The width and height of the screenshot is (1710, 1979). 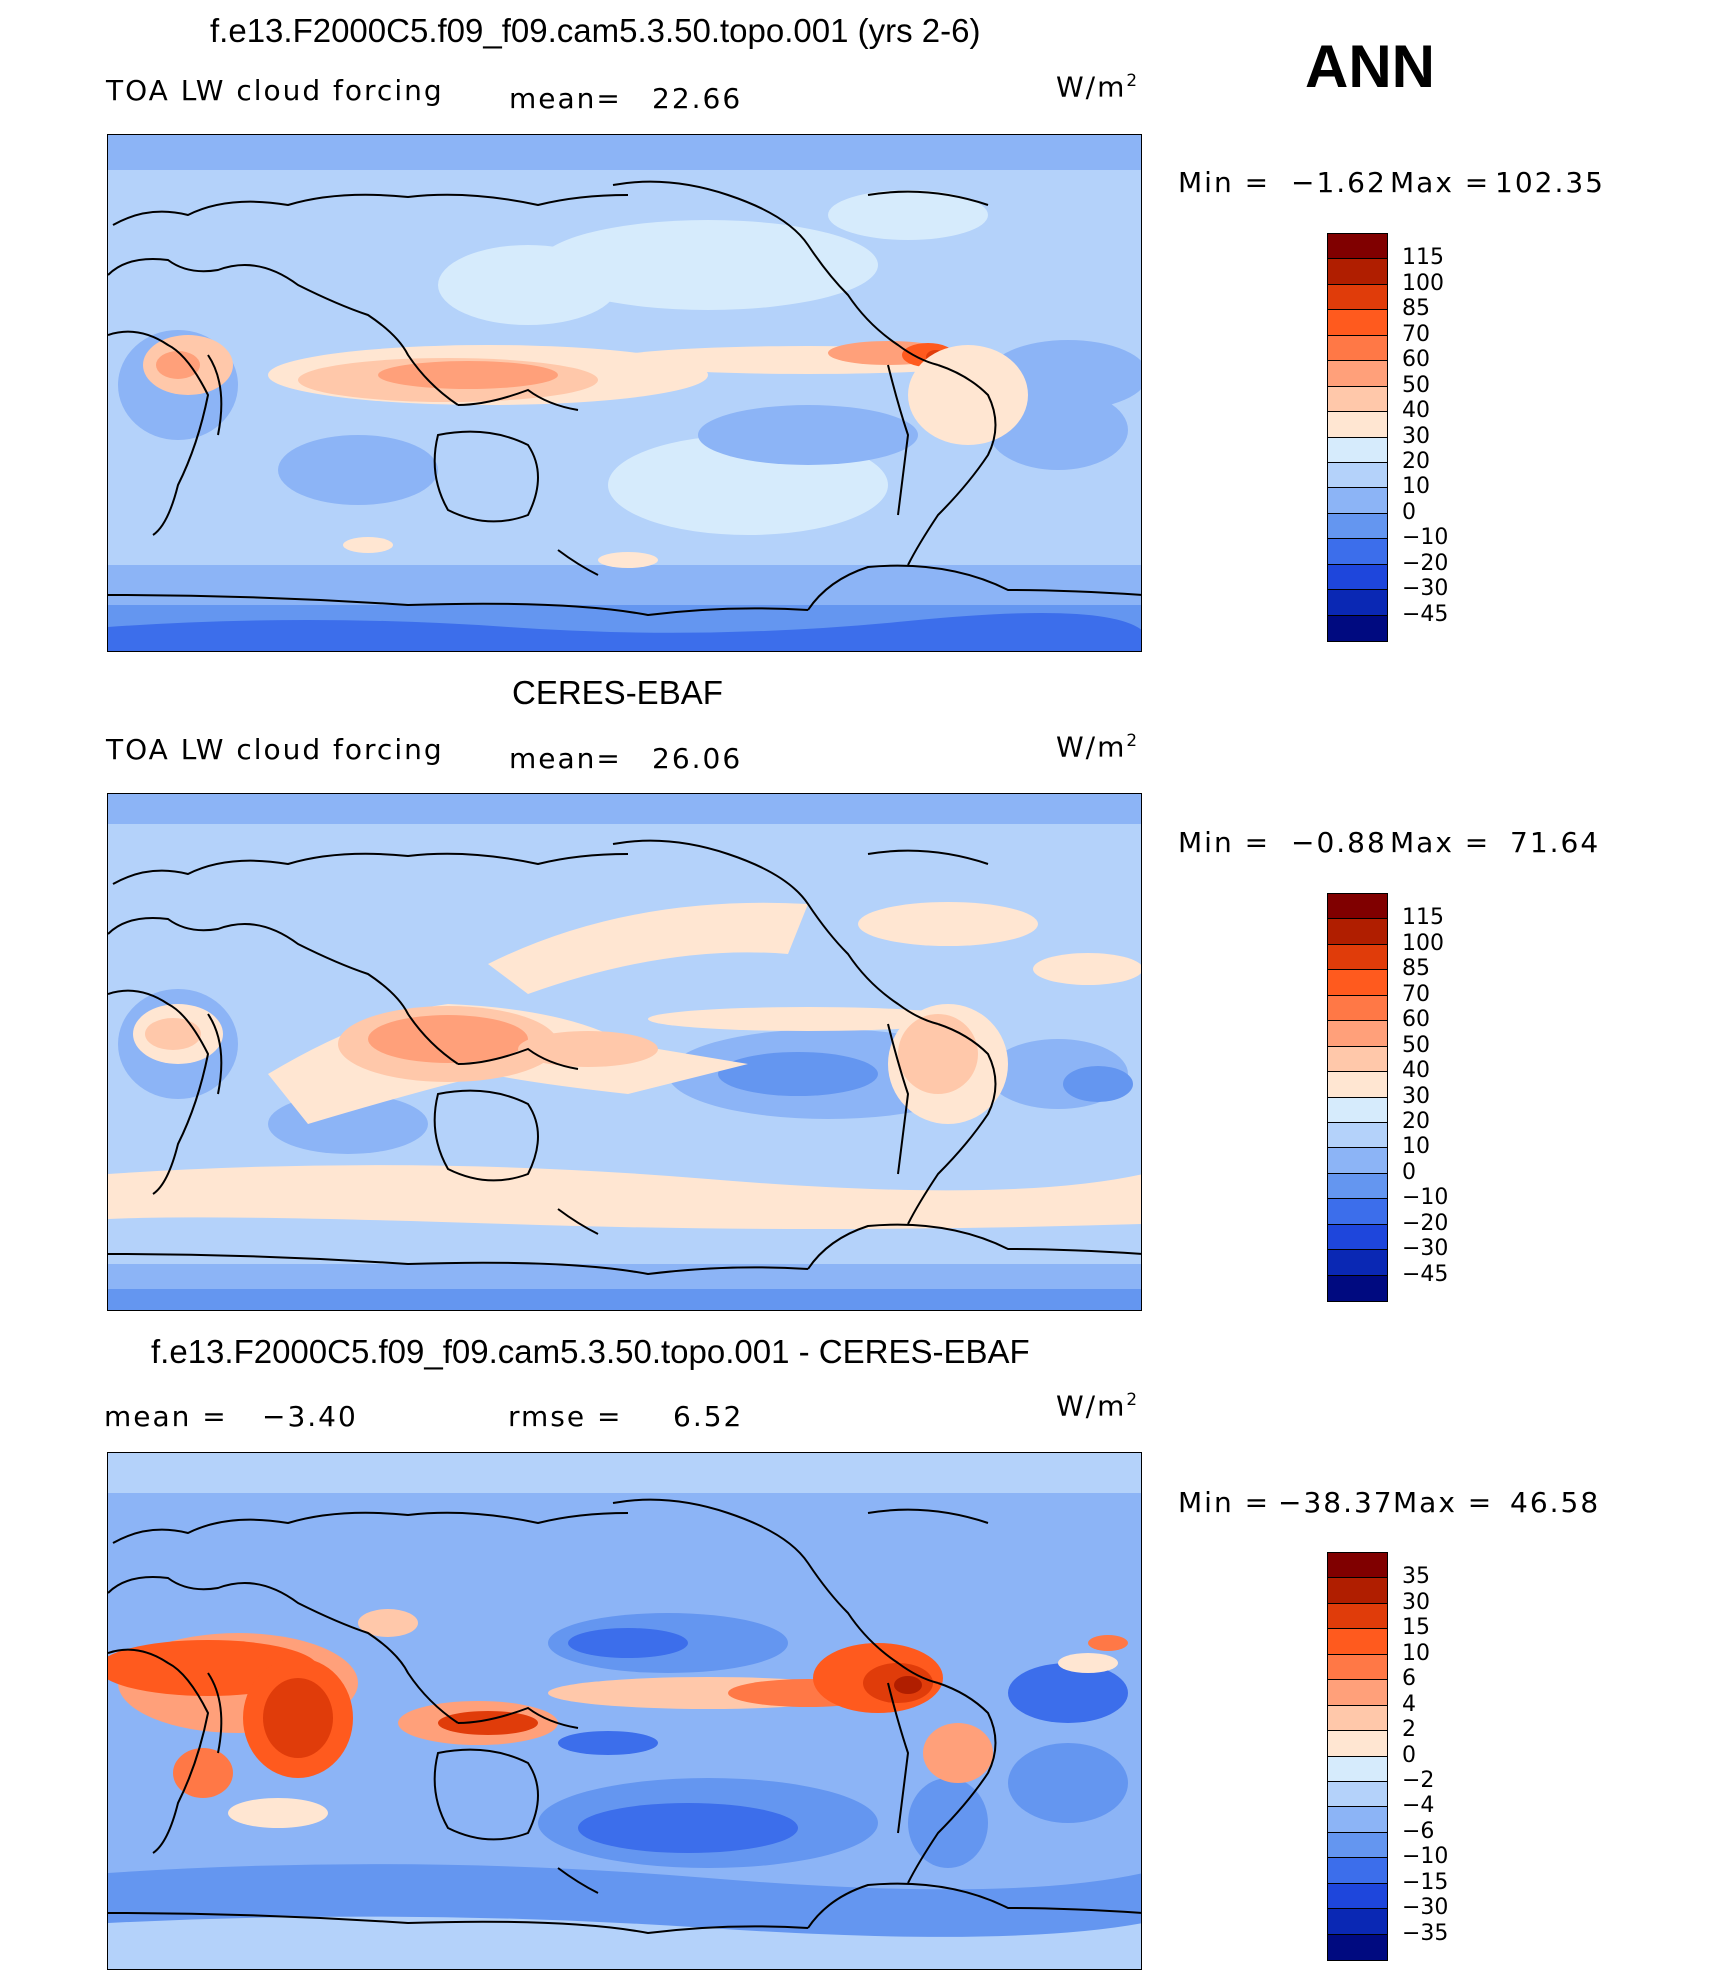 What do you see at coordinates (1416, 1577) in the screenshot?
I see `colorbar-tick-label: 35` at bounding box center [1416, 1577].